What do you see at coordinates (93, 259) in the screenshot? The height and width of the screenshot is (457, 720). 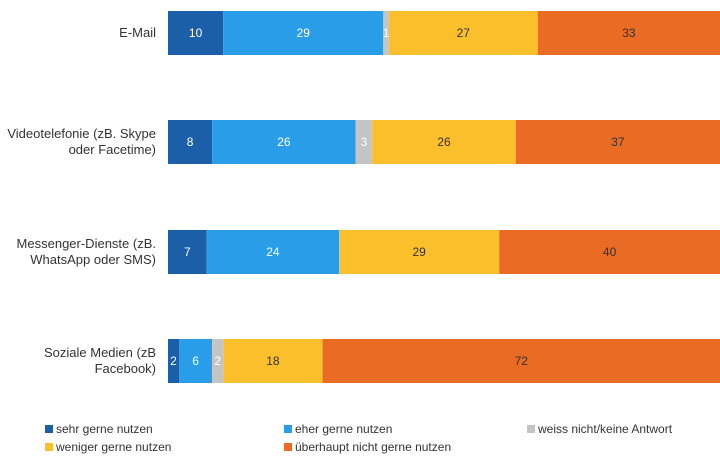 I see `category-label-line: WhatsApp oder SMS)` at bounding box center [93, 259].